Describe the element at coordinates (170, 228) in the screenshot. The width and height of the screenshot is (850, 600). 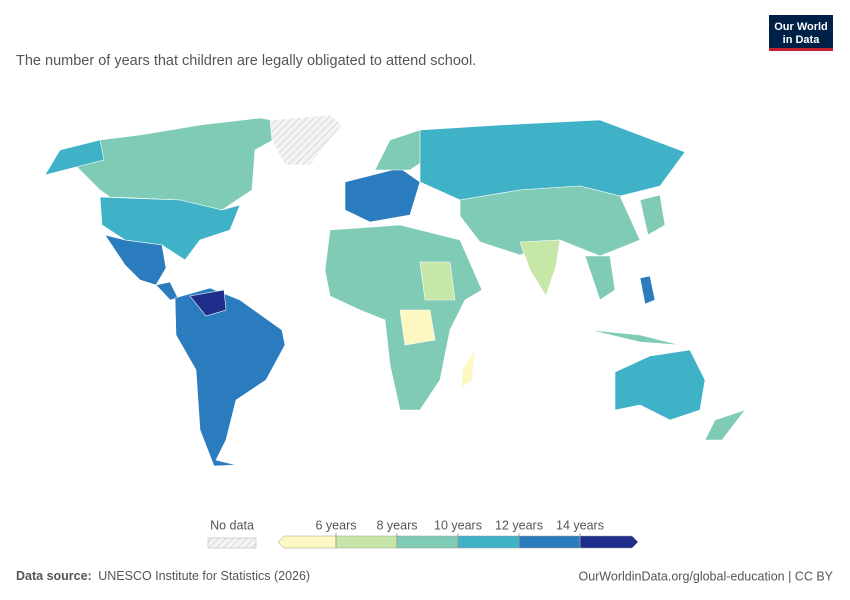
I see `usa` at that location.